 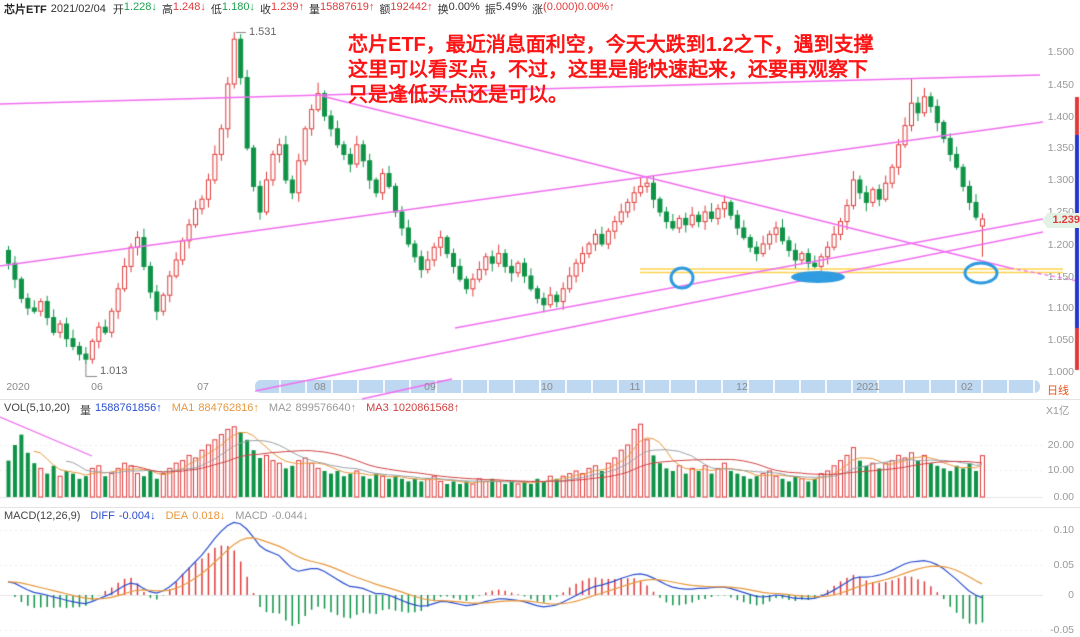 What do you see at coordinates (538, 10) in the screenshot?
I see `ohlc-field-label: 涨` at bounding box center [538, 10].